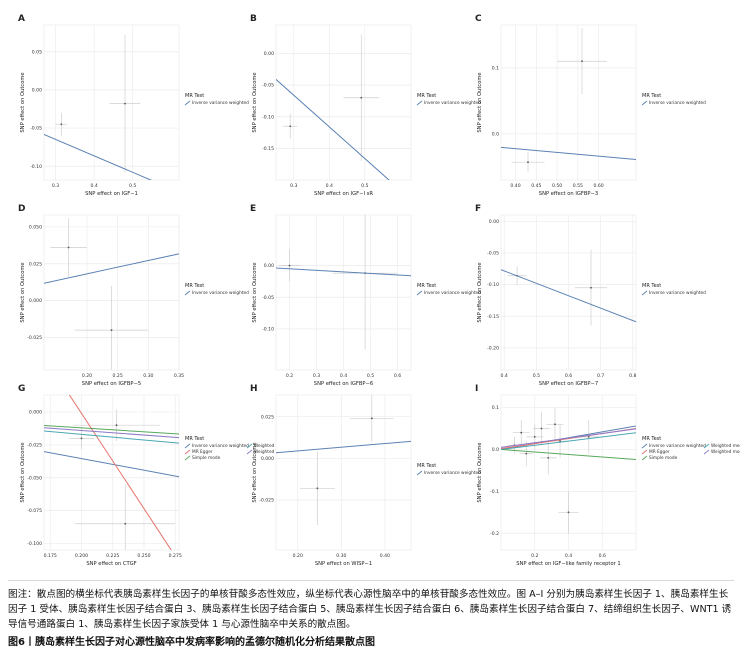  What do you see at coordinates (602, 556) in the screenshot?
I see `x-tick-label: 0.6` at bounding box center [602, 556].